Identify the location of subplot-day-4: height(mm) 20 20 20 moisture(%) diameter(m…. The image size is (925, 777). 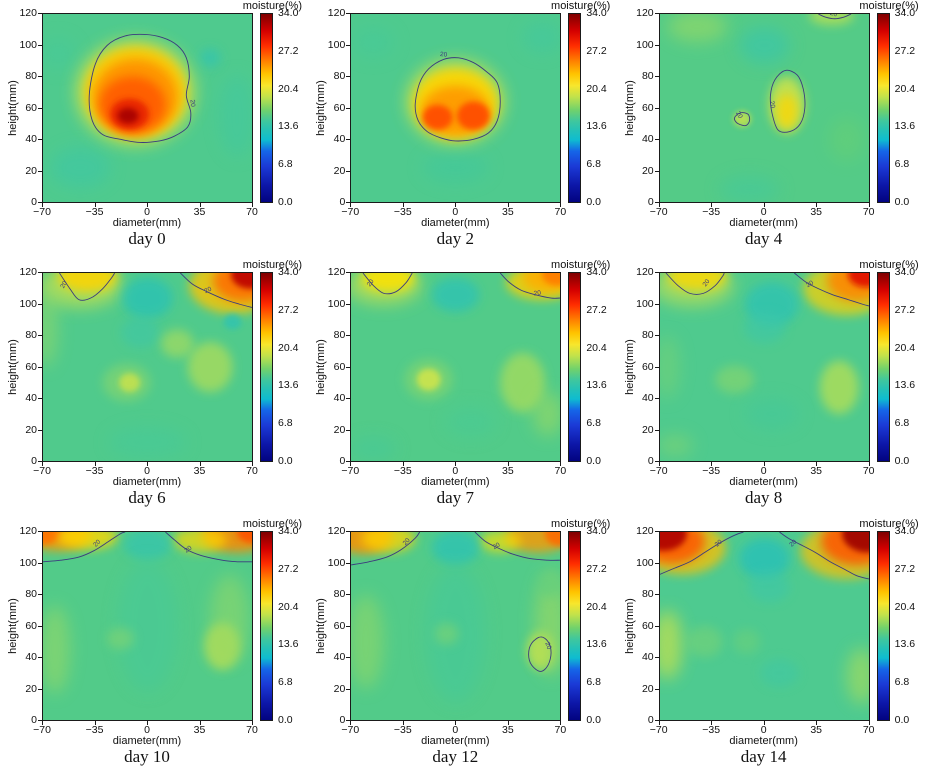
(771, 129).